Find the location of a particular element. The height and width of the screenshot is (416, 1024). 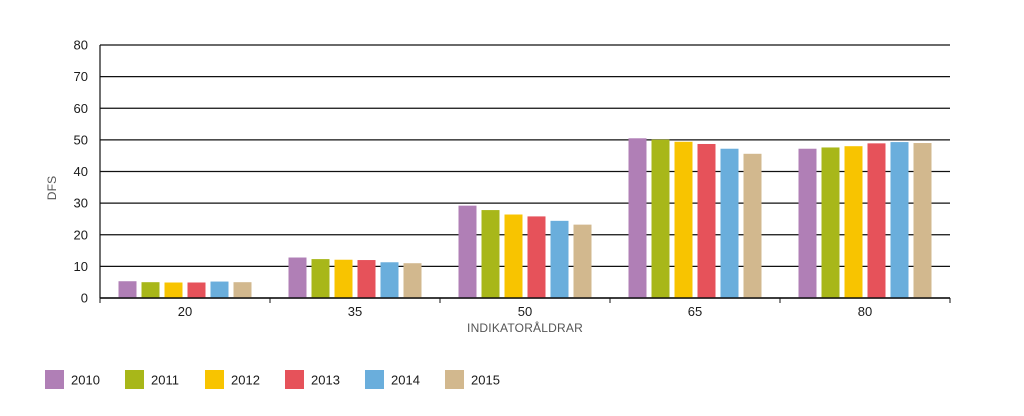

bar-20-2011 is located at coordinates (150, 290).